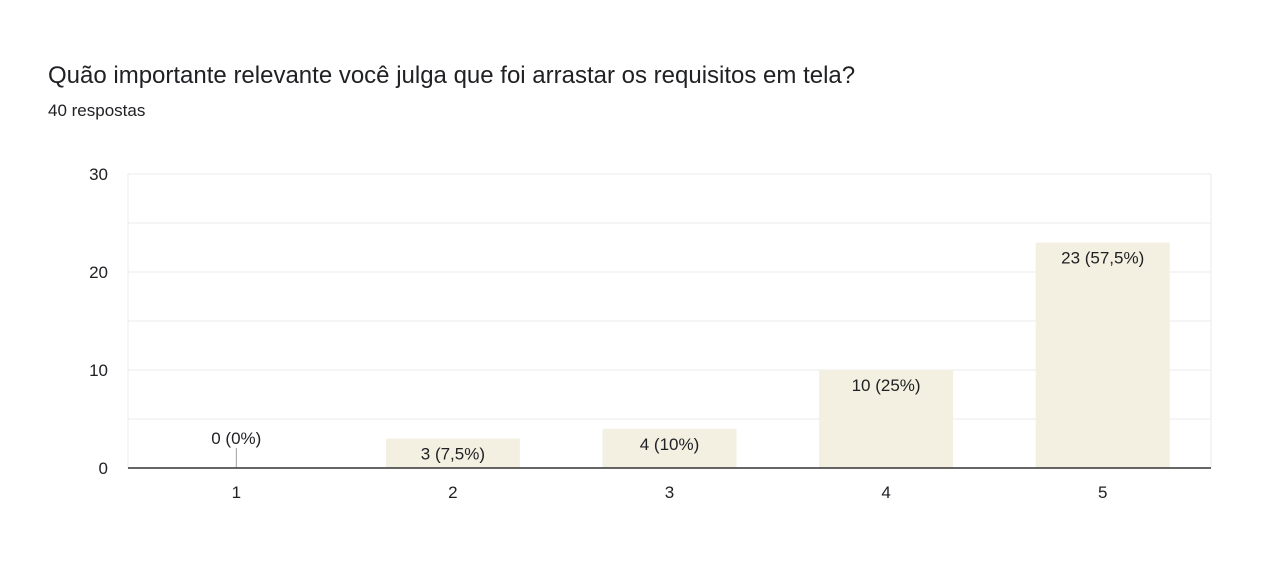 This screenshot has width=1284, height=564. What do you see at coordinates (98, 272) in the screenshot?
I see `y-tick-label-20: 20` at bounding box center [98, 272].